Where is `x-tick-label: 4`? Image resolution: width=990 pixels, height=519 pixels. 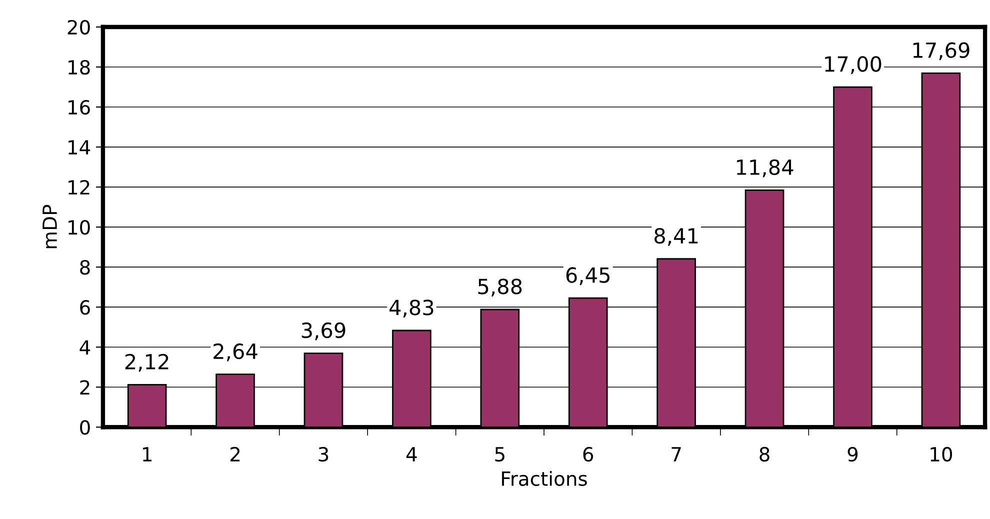 x-tick-label: 4 is located at coordinates (411, 454).